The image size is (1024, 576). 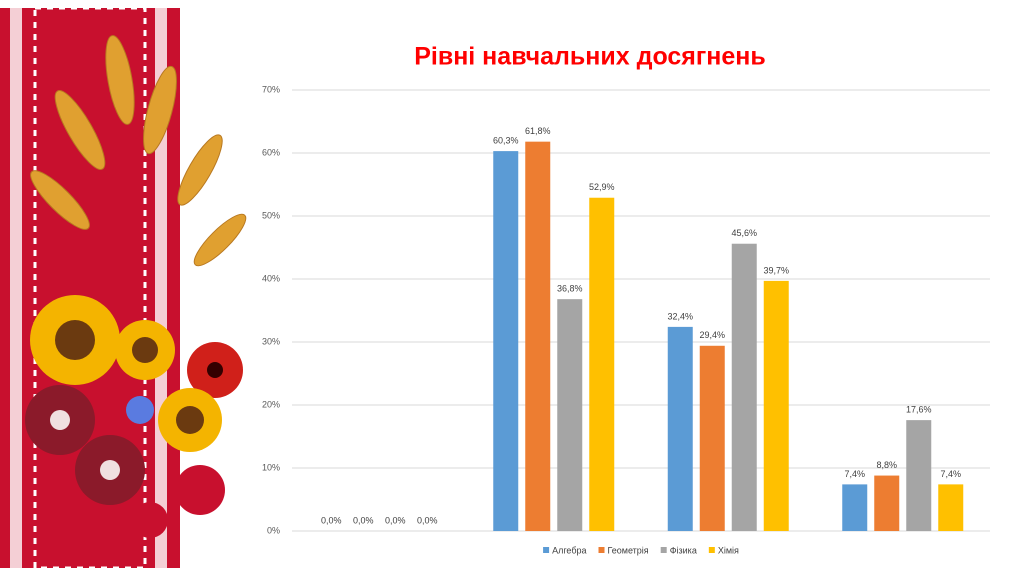 What do you see at coordinates (590, 57) in the screenshot?
I see `chart-title: Рівні навчальних досягнень` at bounding box center [590, 57].